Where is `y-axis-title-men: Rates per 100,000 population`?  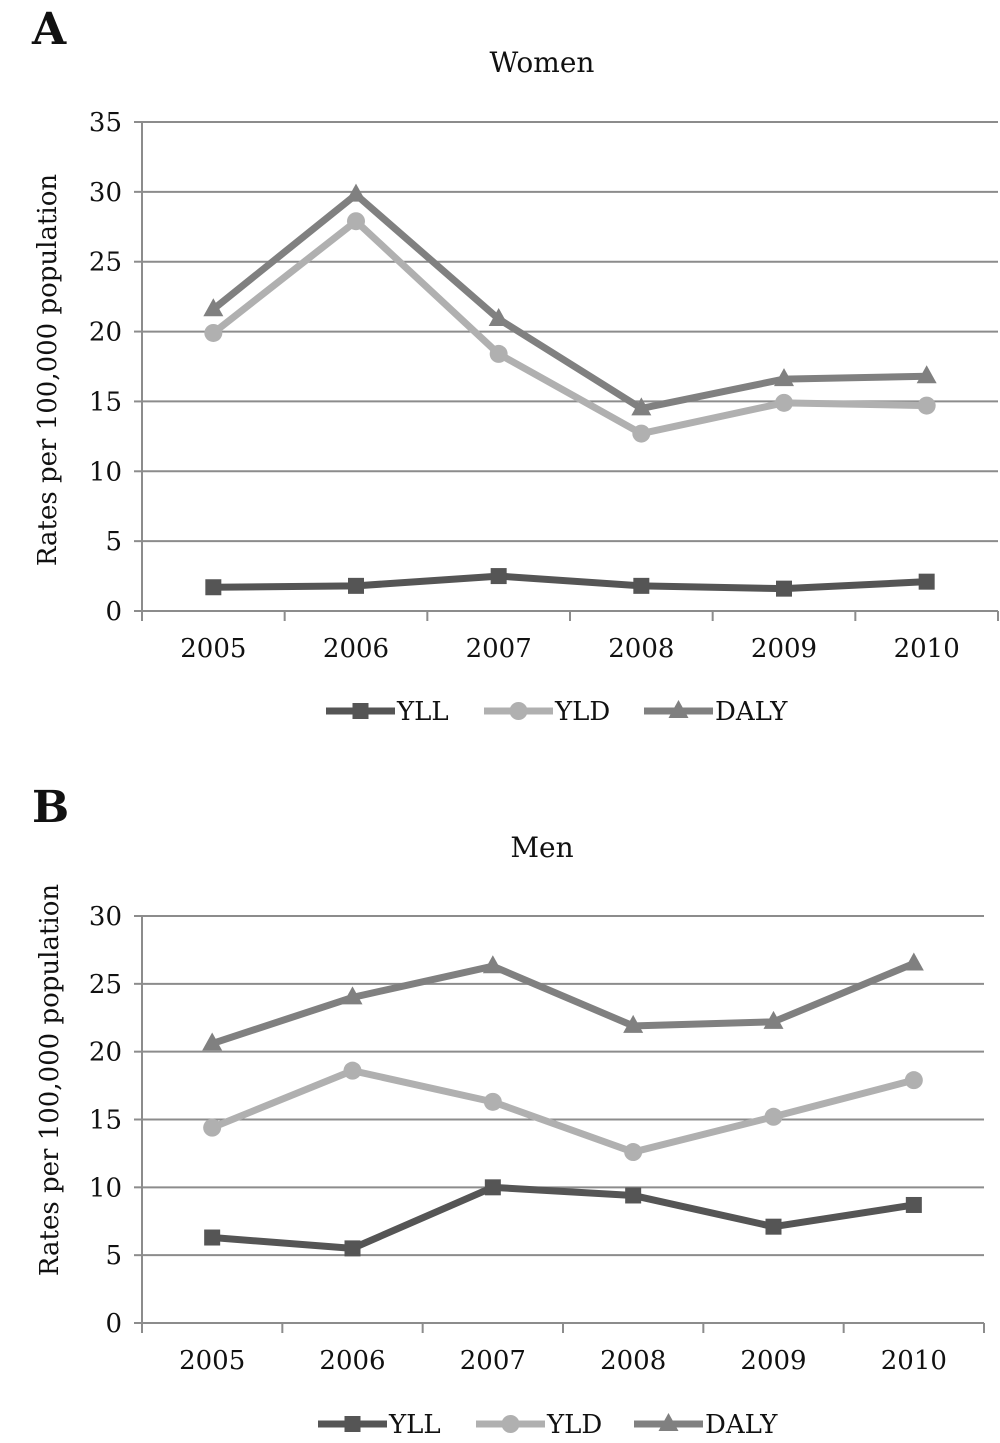 y-axis-title-men: Rates per 100,000 population is located at coordinates (50, 1080).